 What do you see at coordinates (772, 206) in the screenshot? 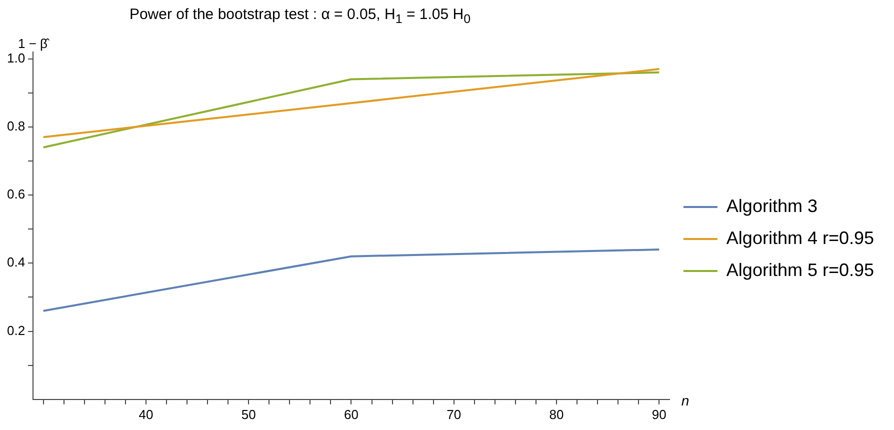
I see `legend-label: Algorithm 3` at bounding box center [772, 206].